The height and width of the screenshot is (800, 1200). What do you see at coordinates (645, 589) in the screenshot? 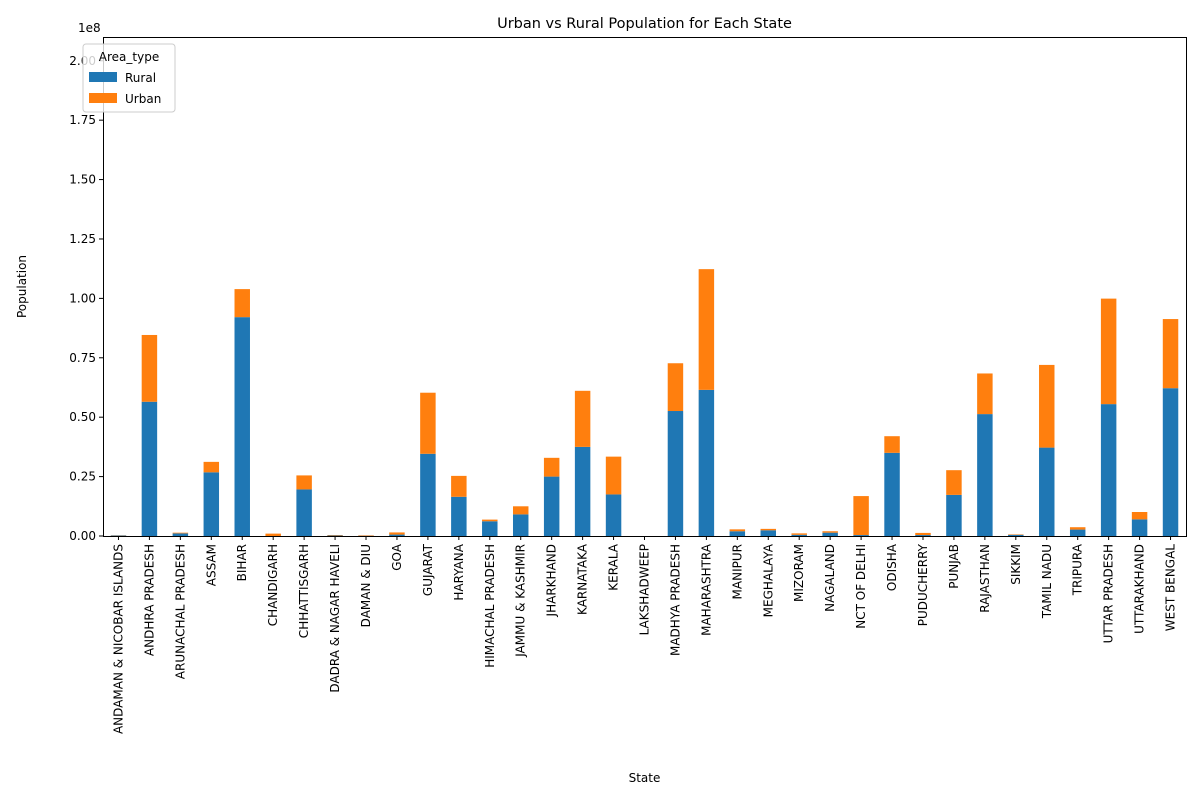
I see `x-tick-label: LAKSHADWEEP` at bounding box center [645, 589].